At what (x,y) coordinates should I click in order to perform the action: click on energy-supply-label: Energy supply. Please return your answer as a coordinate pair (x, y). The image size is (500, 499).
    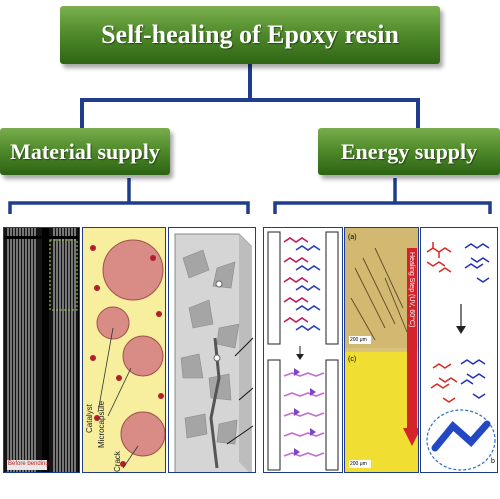
    Looking at the image, I should click on (409, 151).